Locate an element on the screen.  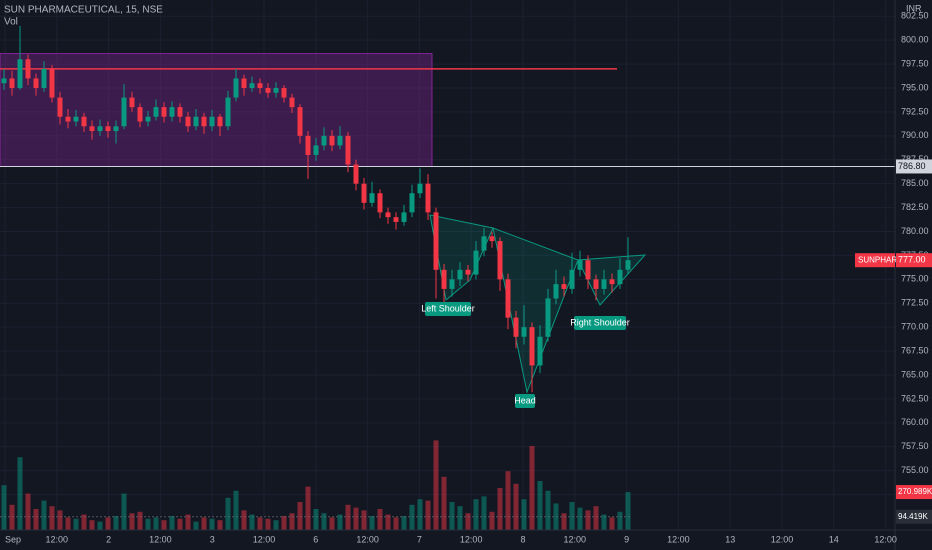
last-price-label: 777.00 is located at coordinates (912, 260).